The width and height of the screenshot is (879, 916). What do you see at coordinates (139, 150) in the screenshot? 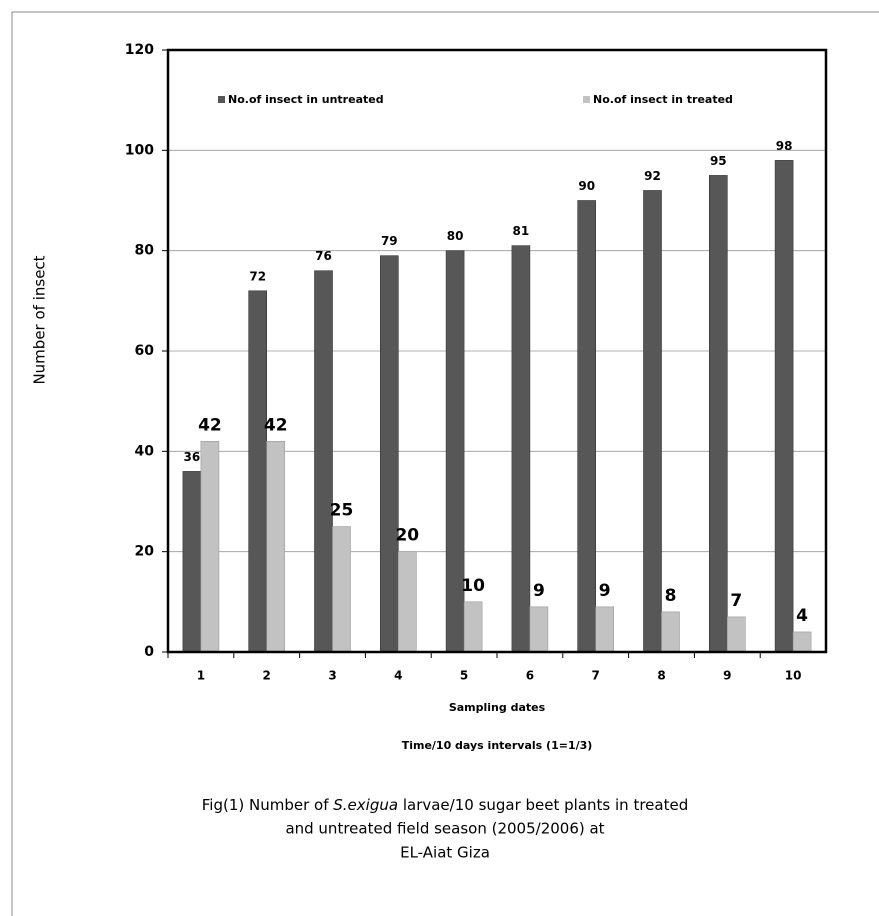
I see `y-tick-label: 100` at bounding box center [139, 150].